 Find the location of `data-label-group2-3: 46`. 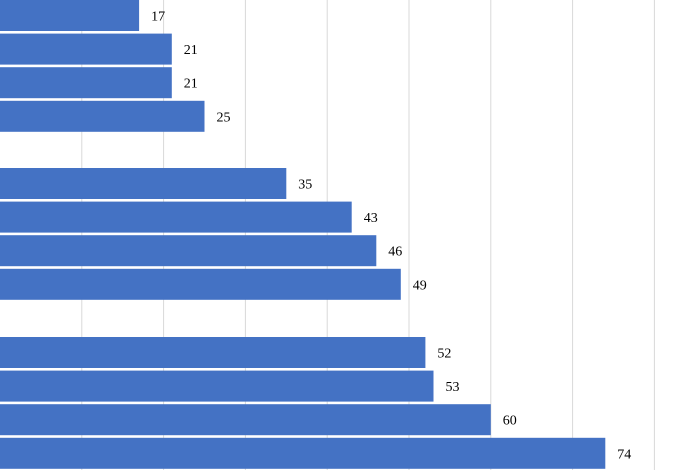

data-label-group2-3: 46 is located at coordinates (395, 252).